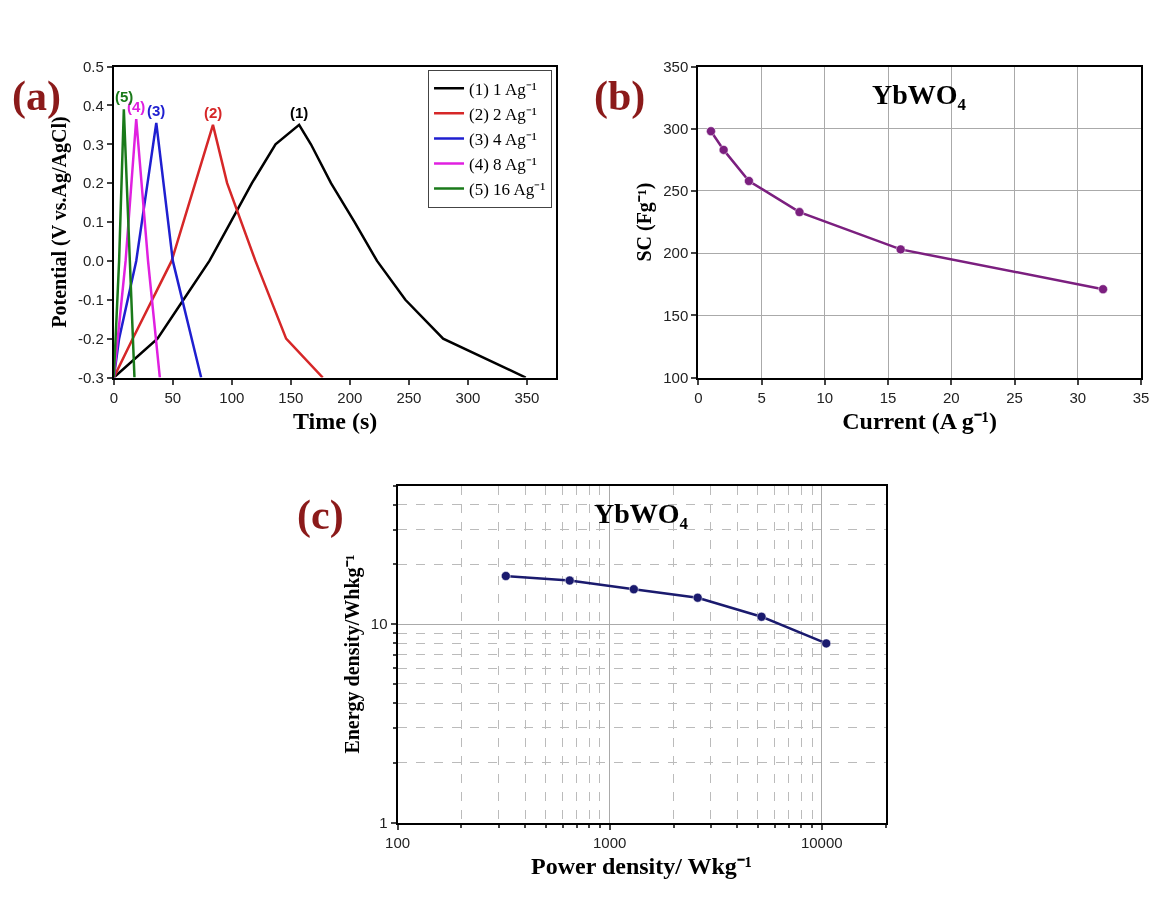  What do you see at coordinates (951, 397) in the screenshot?
I see `x-tick-label: 20` at bounding box center [951, 397].